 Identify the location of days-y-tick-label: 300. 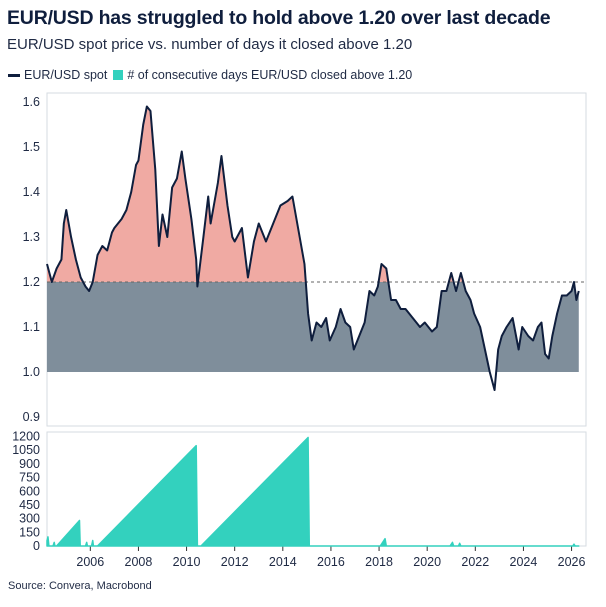
(29, 519).